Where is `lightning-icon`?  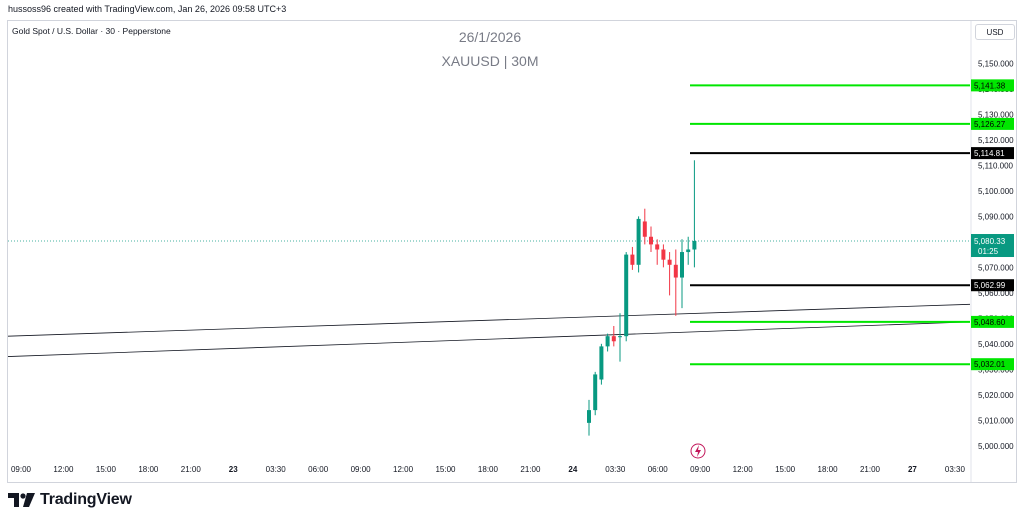 lightning-icon is located at coordinates (698, 451).